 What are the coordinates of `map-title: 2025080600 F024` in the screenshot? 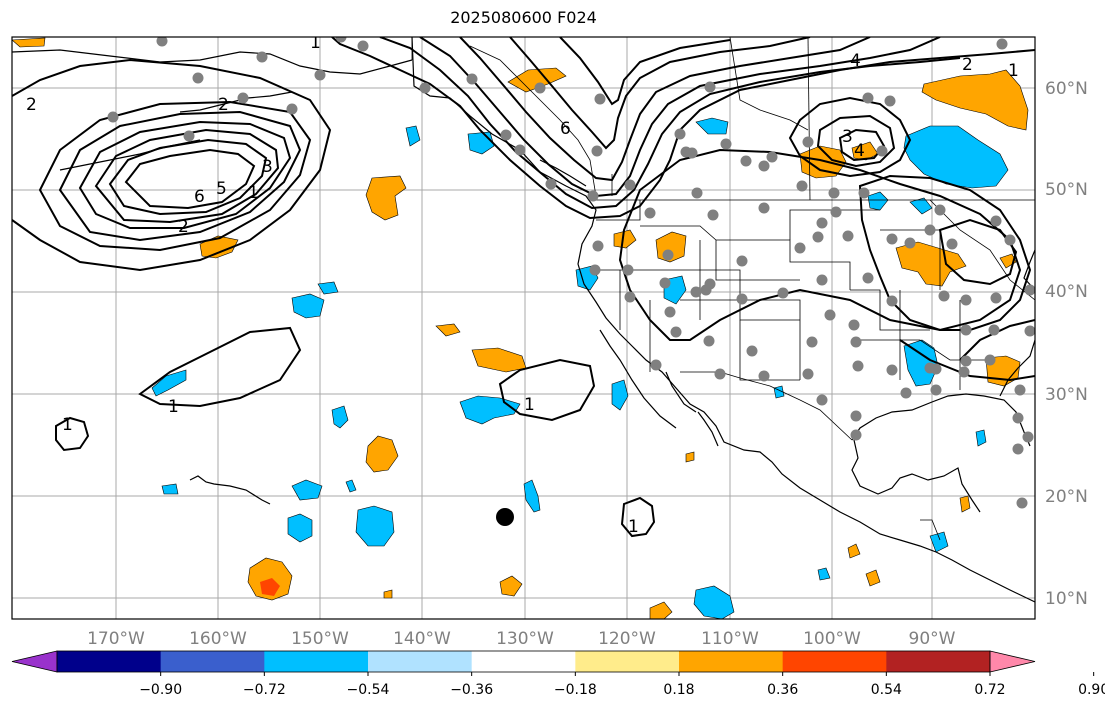 It's located at (523, 17).